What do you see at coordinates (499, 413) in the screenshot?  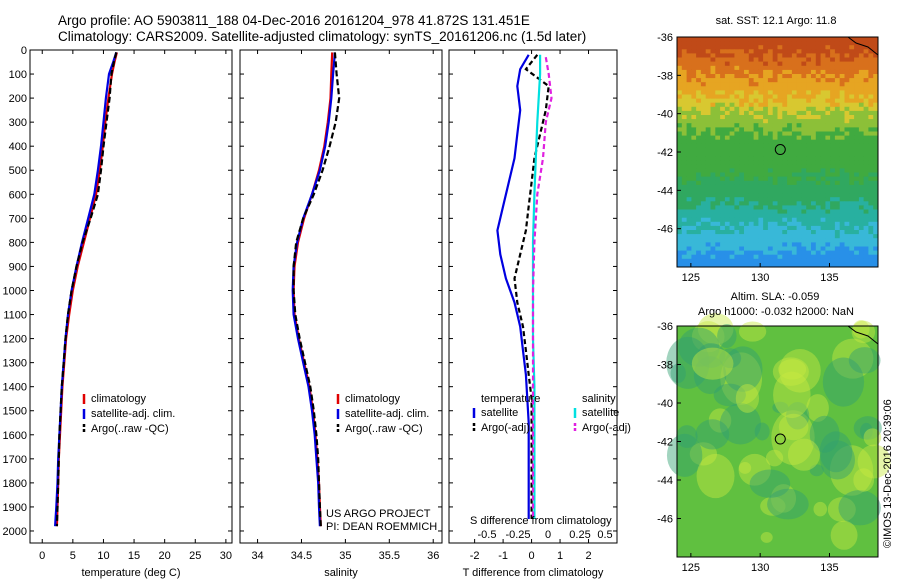 I see `legend-label: satellite` at bounding box center [499, 413].